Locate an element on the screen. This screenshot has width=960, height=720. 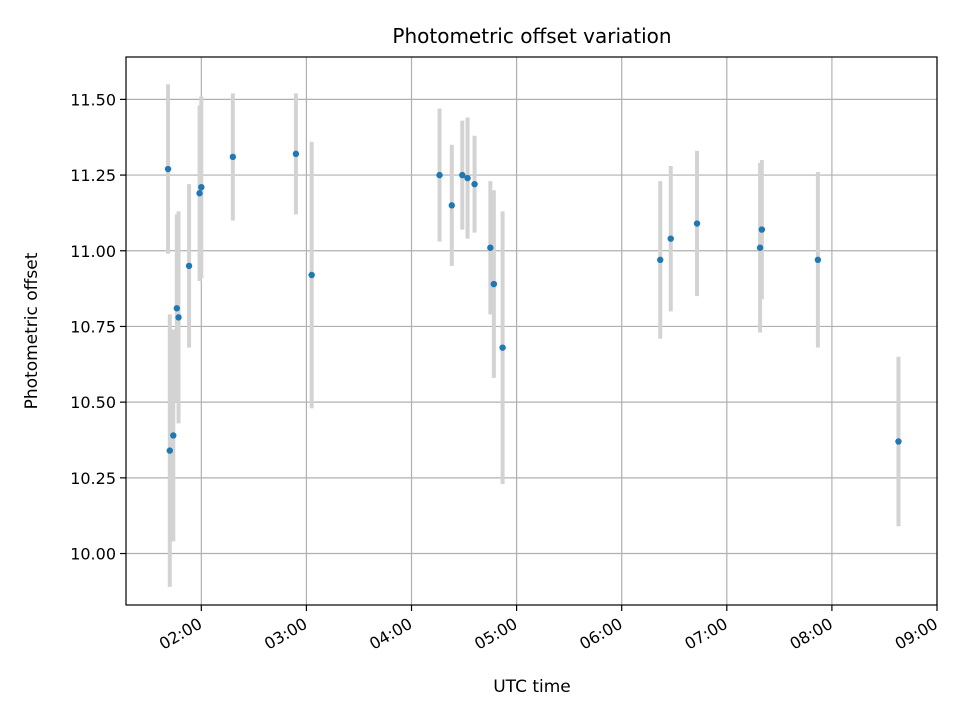
y-tick-label: 10.00 is located at coordinates (93, 554).